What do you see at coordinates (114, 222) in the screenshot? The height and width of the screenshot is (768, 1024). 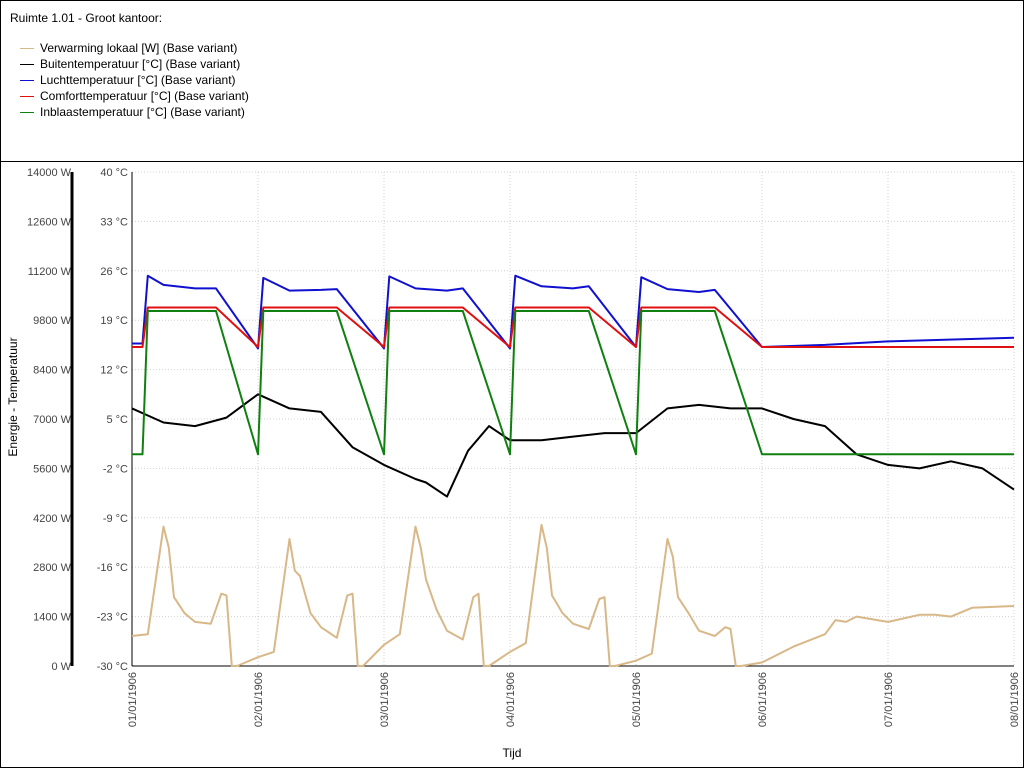 I see `y-right-tick-label: 33 °C` at bounding box center [114, 222].